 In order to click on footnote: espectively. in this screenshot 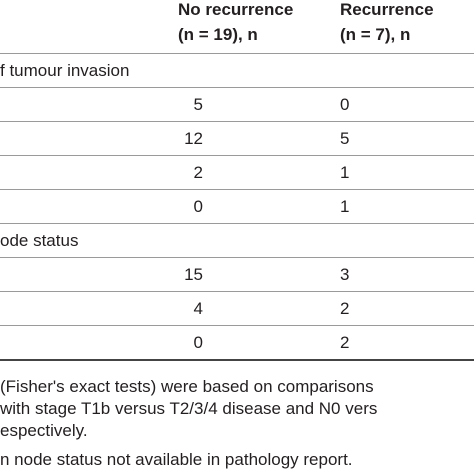, I will do `click(44, 430)`.